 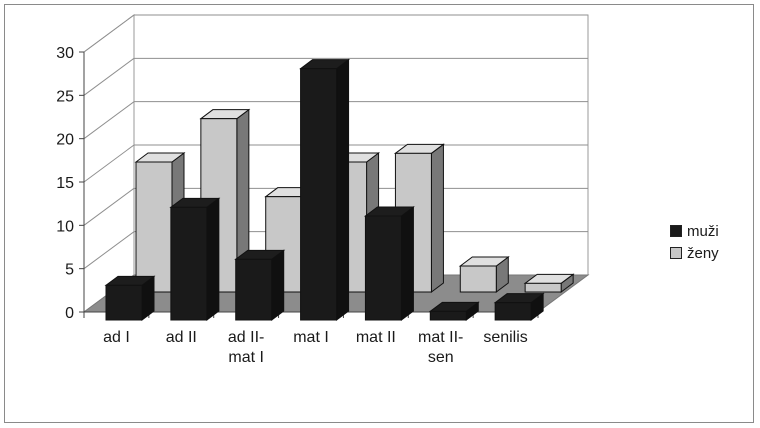 I want to click on x-tick-label: ad I, so click(x=116, y=337).